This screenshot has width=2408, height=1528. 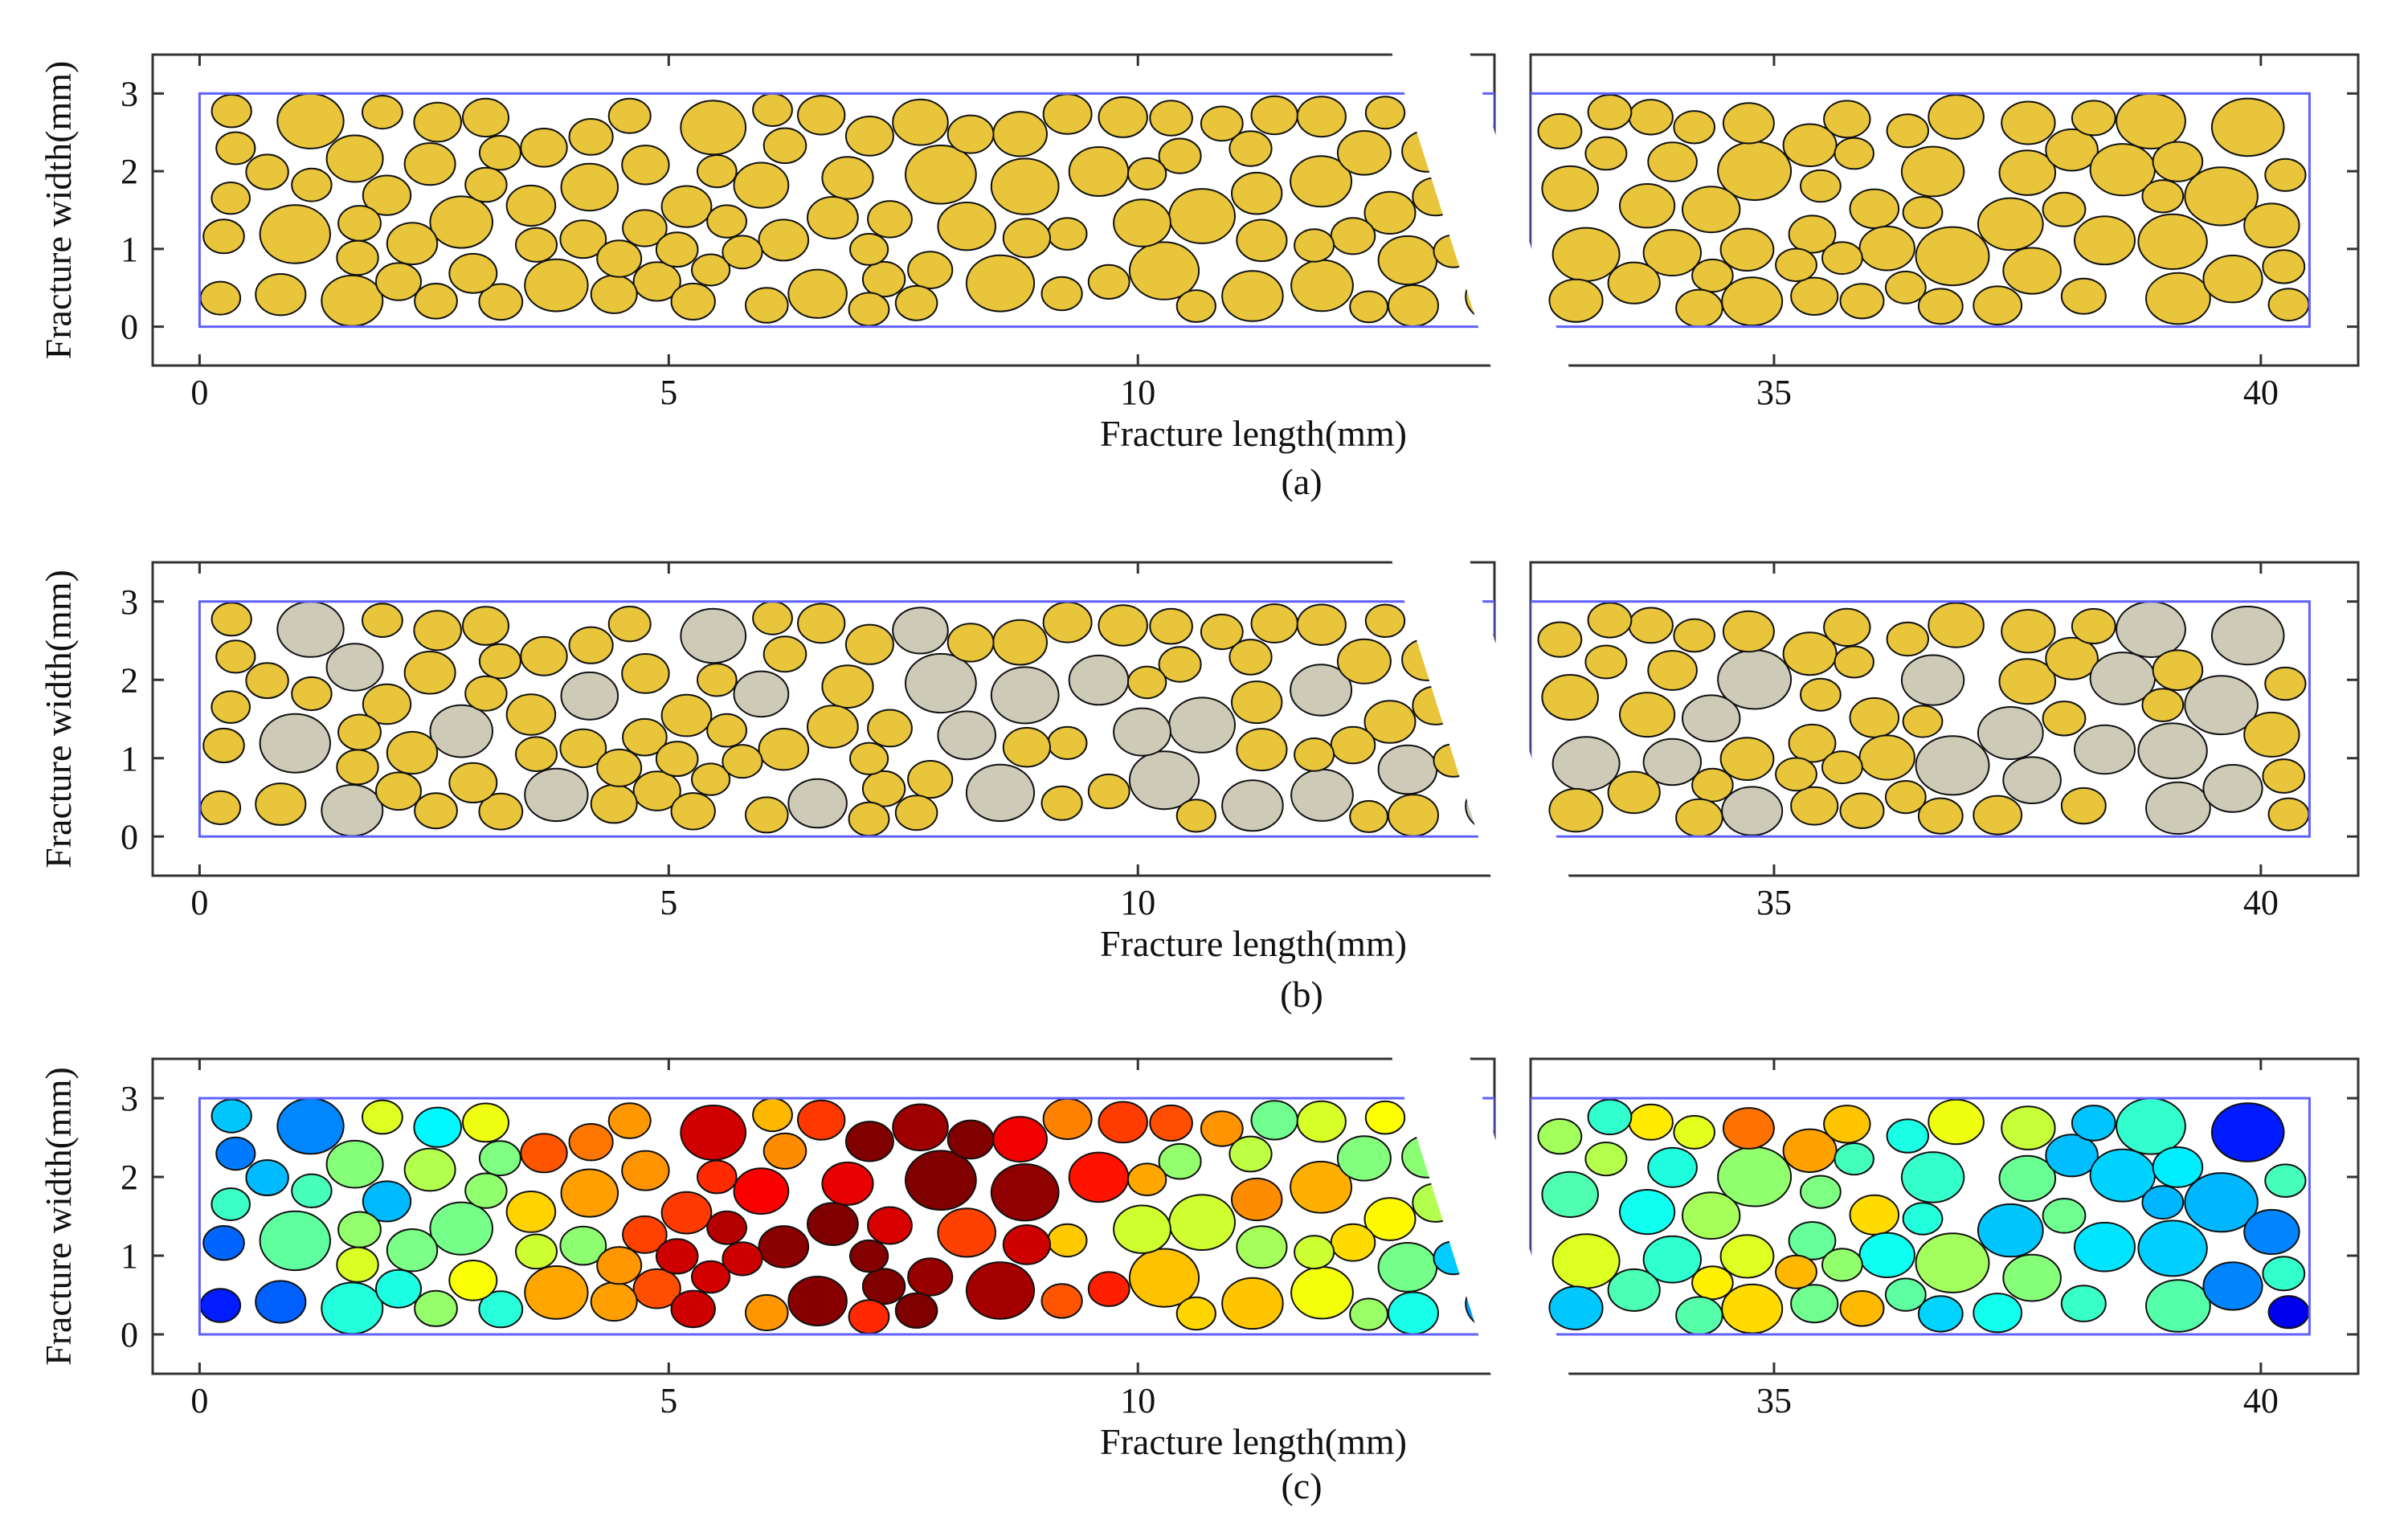 What do you see at coordinates (2261, 1401) in the screenshot?
I see `x-tick-label: 40` at bounding box center [2261, 1401].